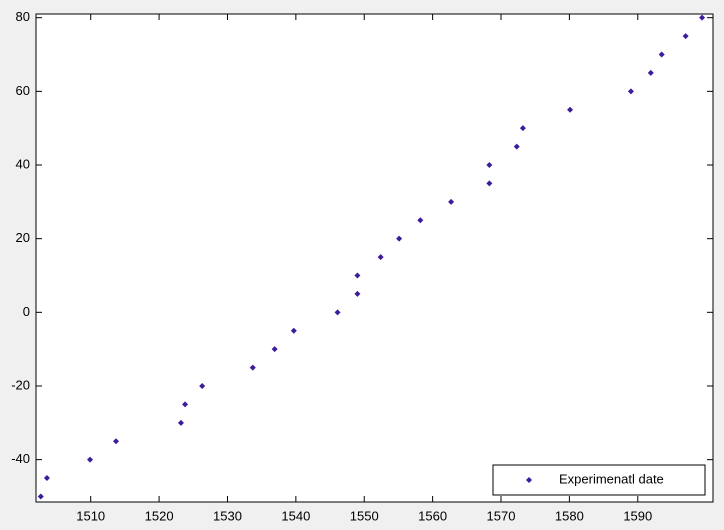 The height and width of the screenshot is (530, 724). I want to click on legend-label: Experimenatl date, so click(611, 478).